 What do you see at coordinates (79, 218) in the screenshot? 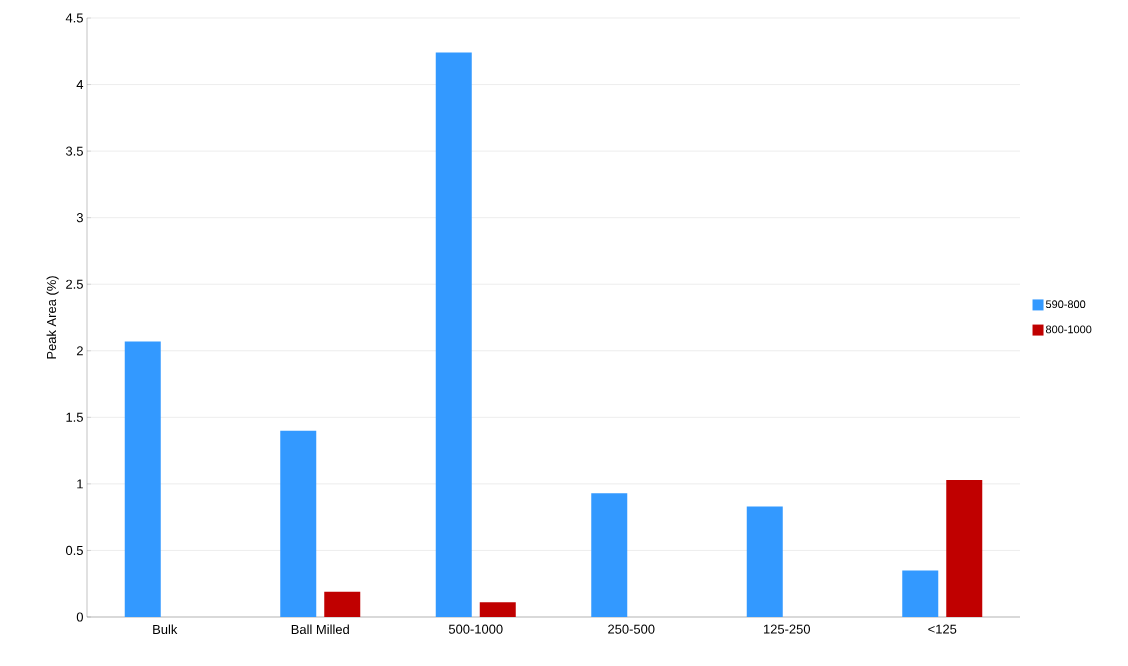
I see `y-tick-label: 3` at bounding box center [79, 218].